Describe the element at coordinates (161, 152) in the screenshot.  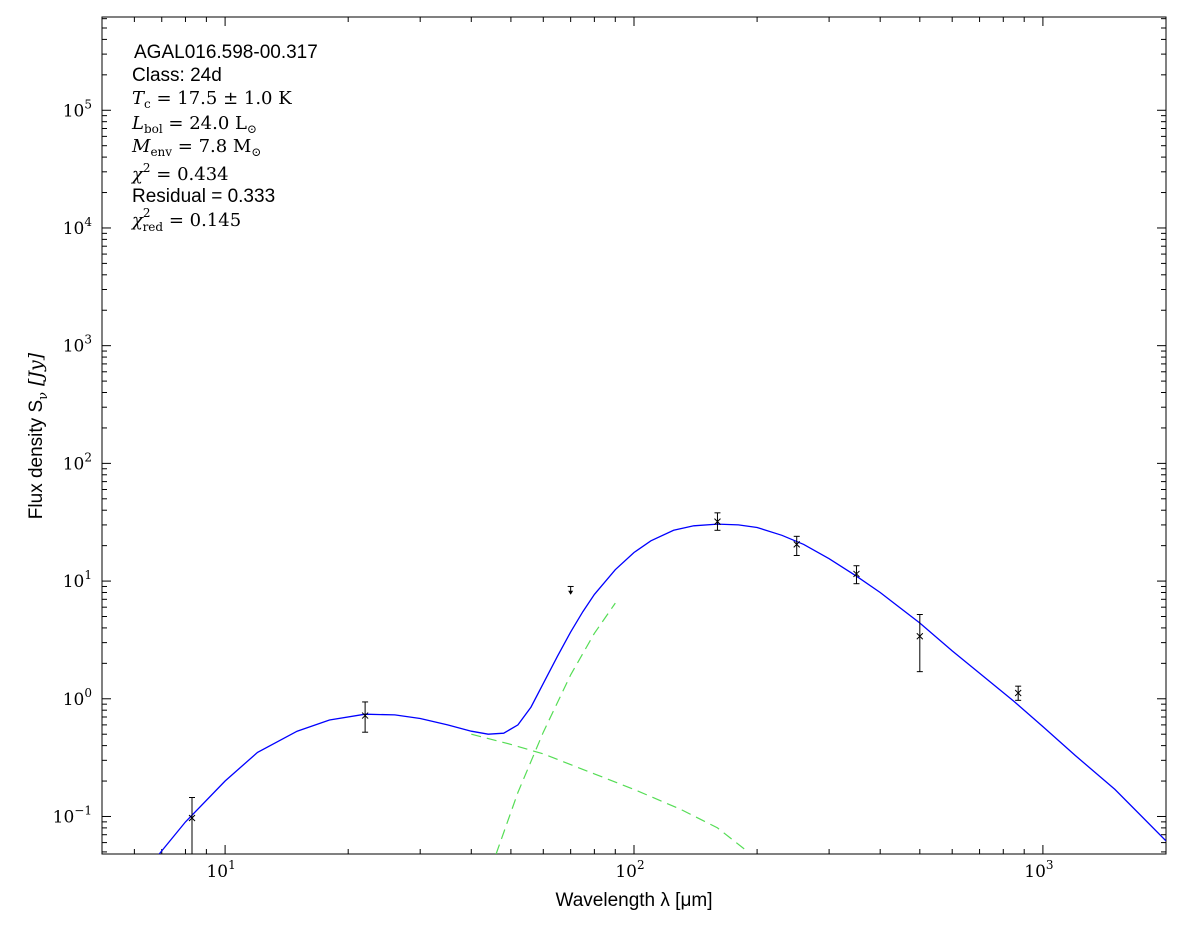
I see `menv-sub: env` at that location.